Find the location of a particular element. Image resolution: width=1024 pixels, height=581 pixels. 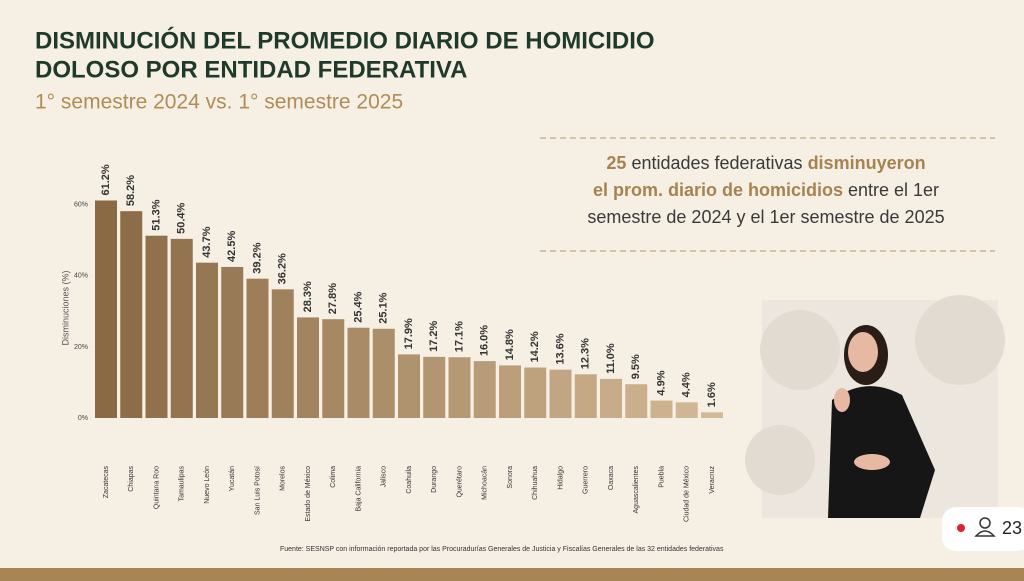

x-tick-label: Coahuila is located at coordinates (409, 480).